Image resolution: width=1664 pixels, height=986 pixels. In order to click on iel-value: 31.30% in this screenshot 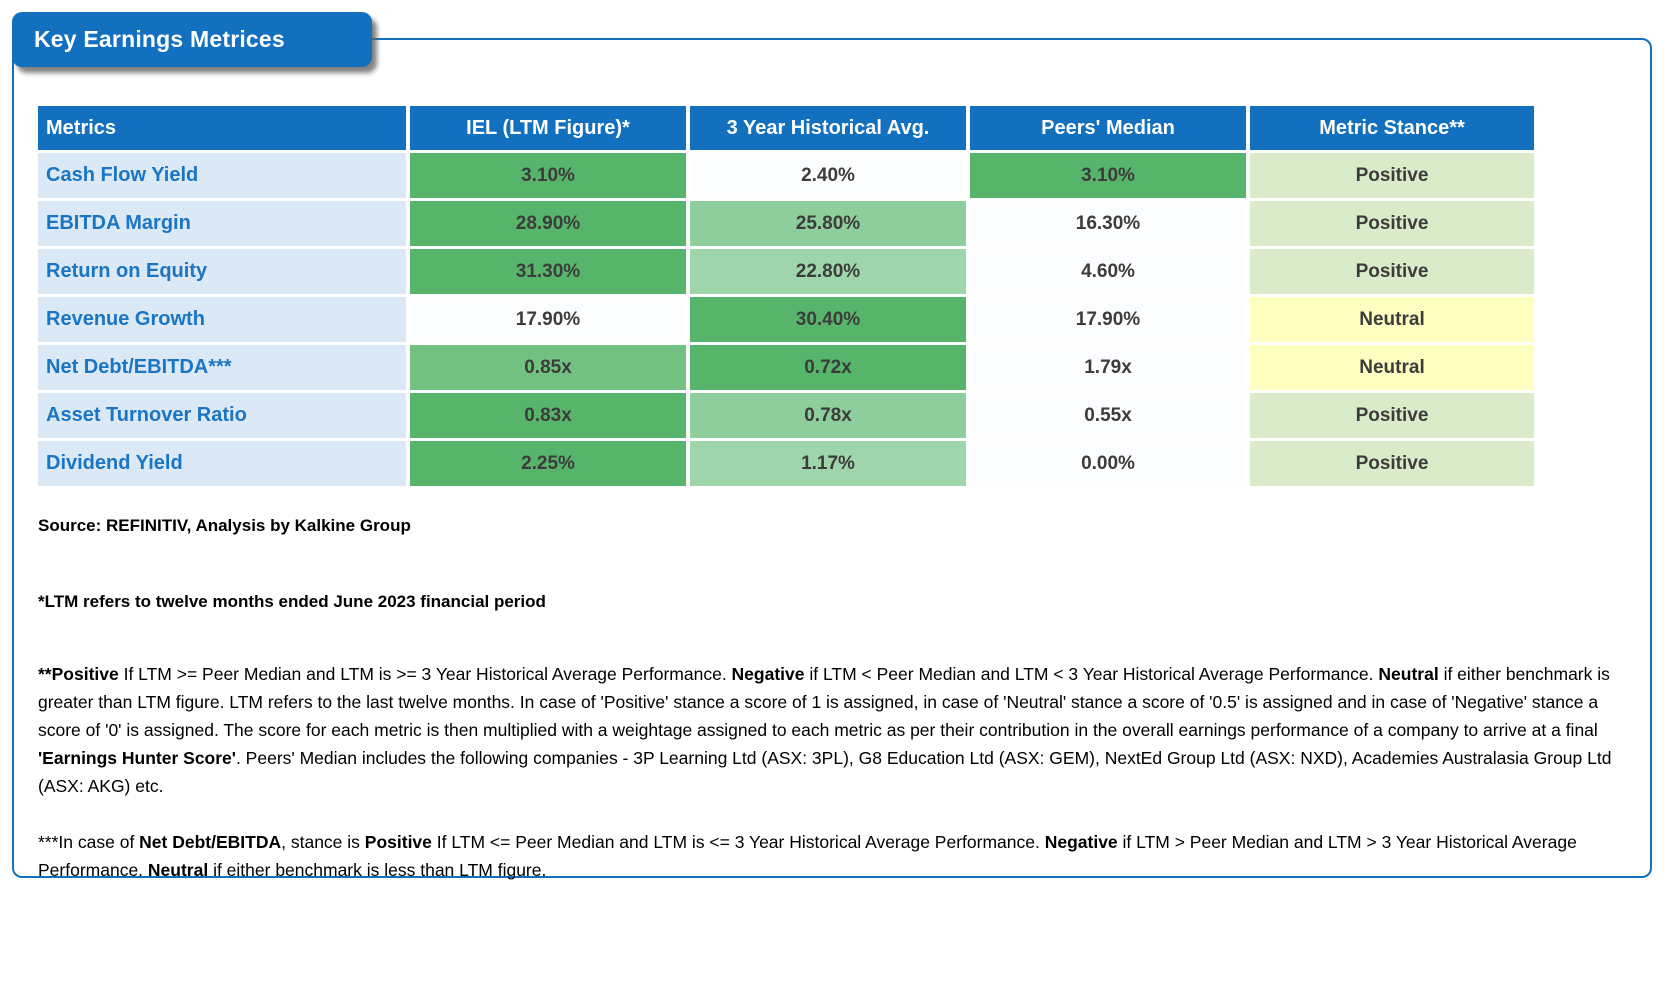, I will do `click(548, 271)`.